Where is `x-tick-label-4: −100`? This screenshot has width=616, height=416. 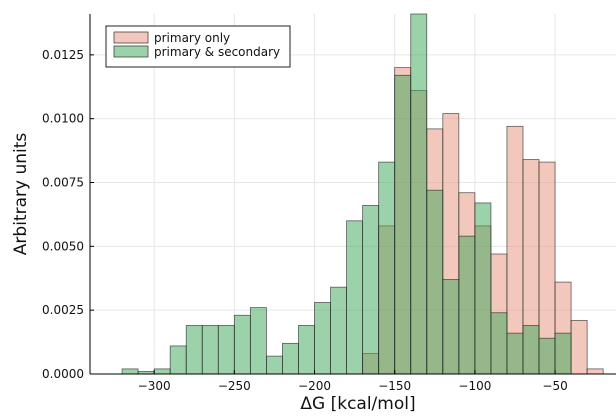 x-tick-label-4: −100 is located at coordinates (474, 386).